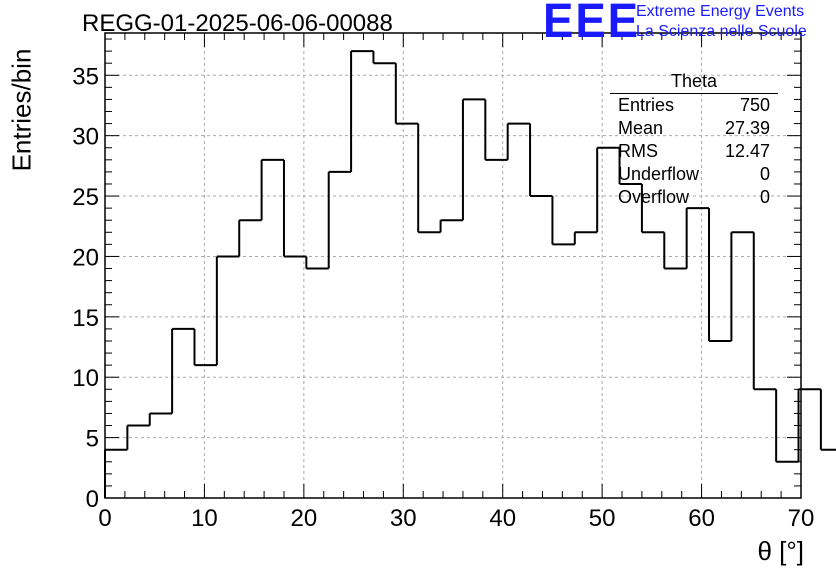 The image size is (836, 577). What do you see at coordinates (747, 128) in the screenshot?
I see `stats-value: 27.39` at bounding box center [747, 128].